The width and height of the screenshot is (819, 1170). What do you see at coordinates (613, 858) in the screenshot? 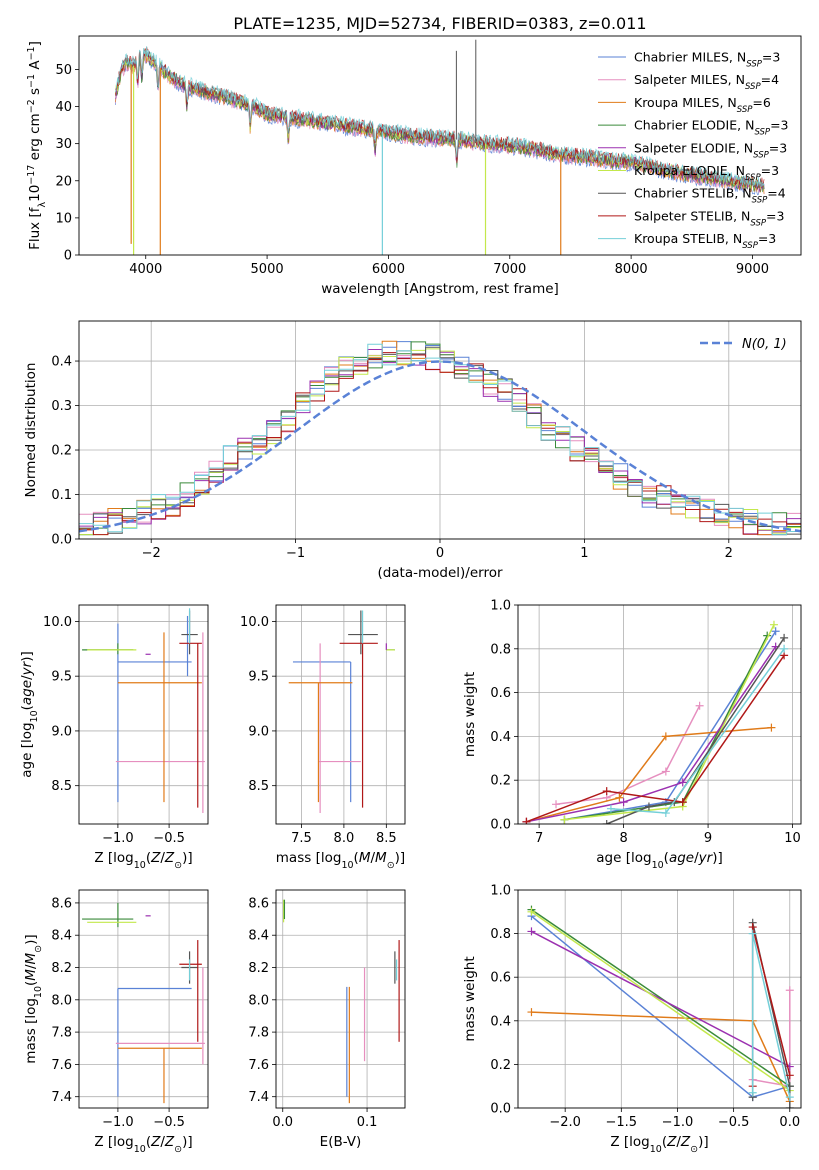
I see `x-axis-label-part: age [` at bounding box center [613, 858].